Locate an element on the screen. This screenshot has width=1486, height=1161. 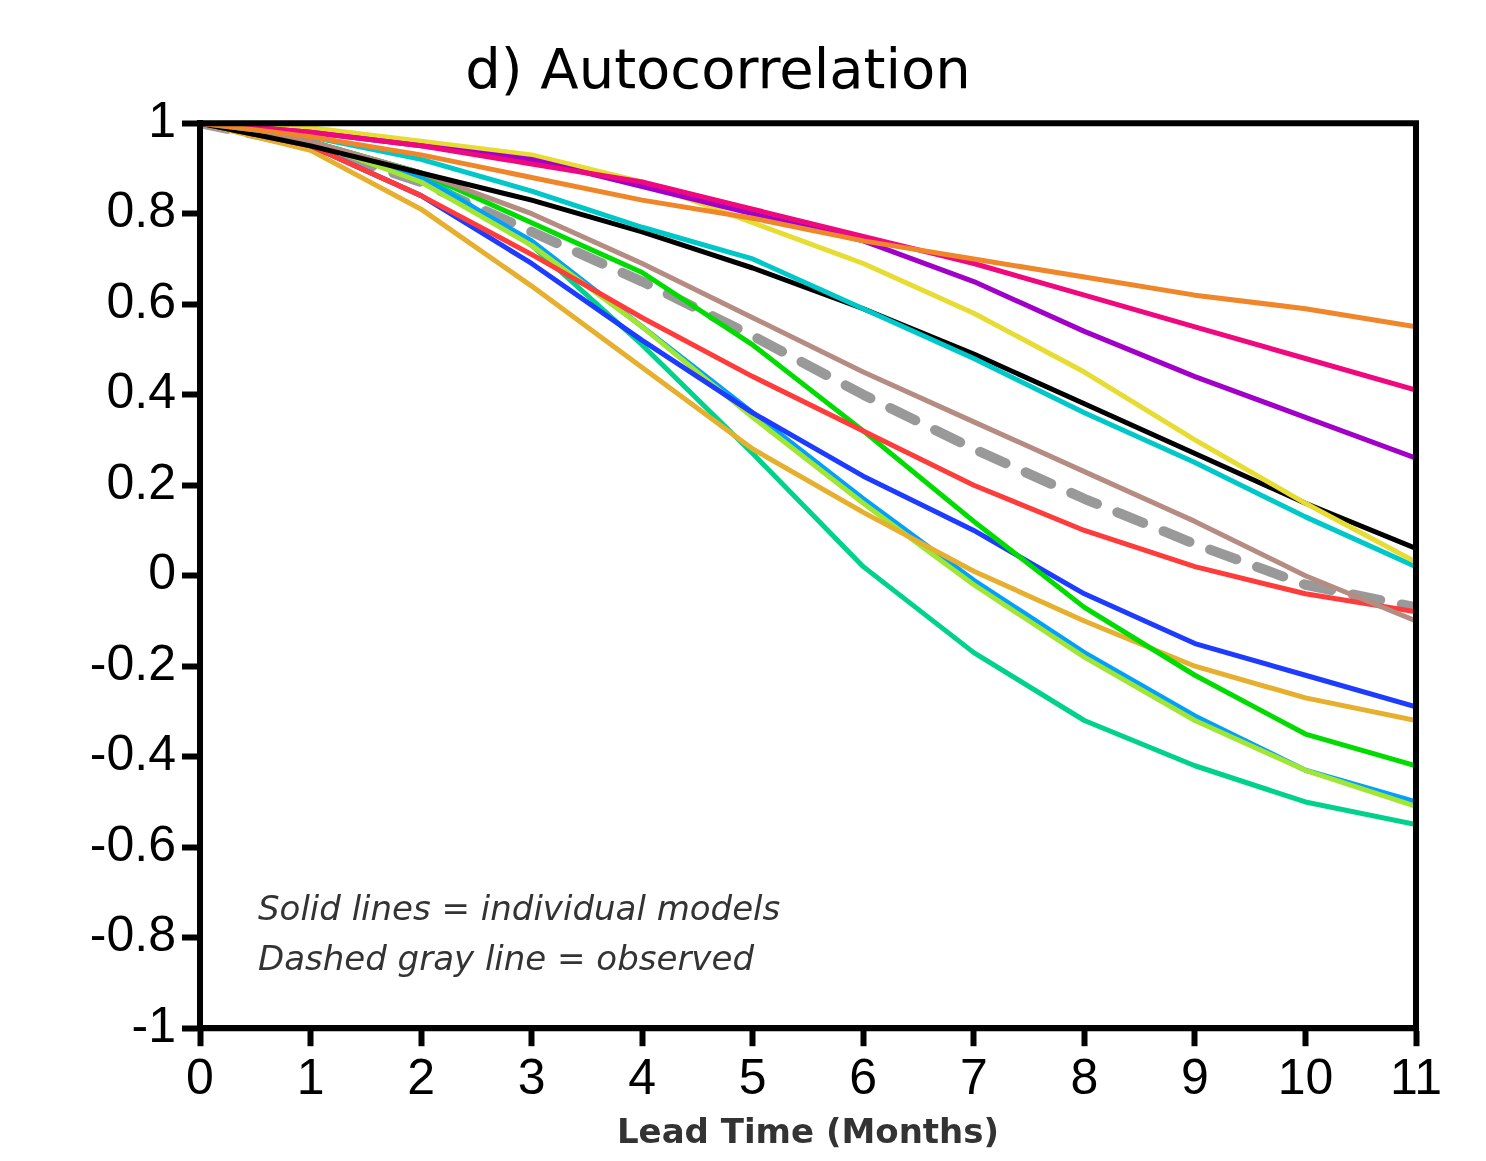
y-tick-label: 0.8 is located at coordinates (141, 210).